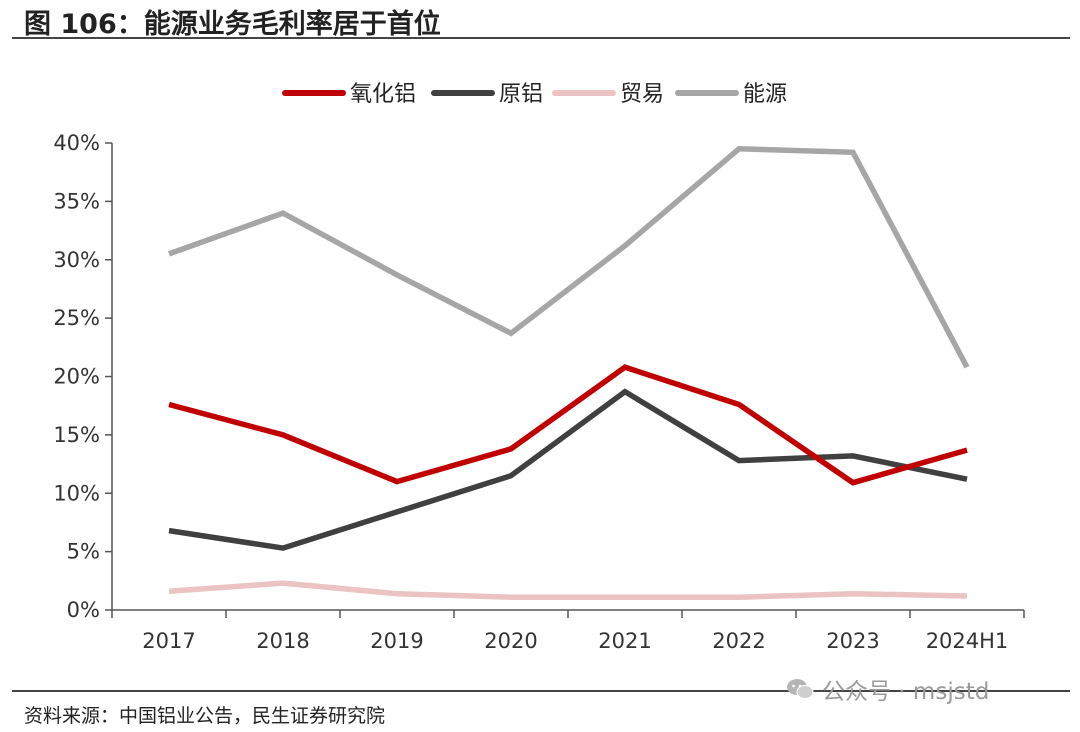 This screenshot has width=1080, height=732. Describe the element at coordinates (76, 318) in the screenshot. I see `y-tick-label: 25%` at that location.